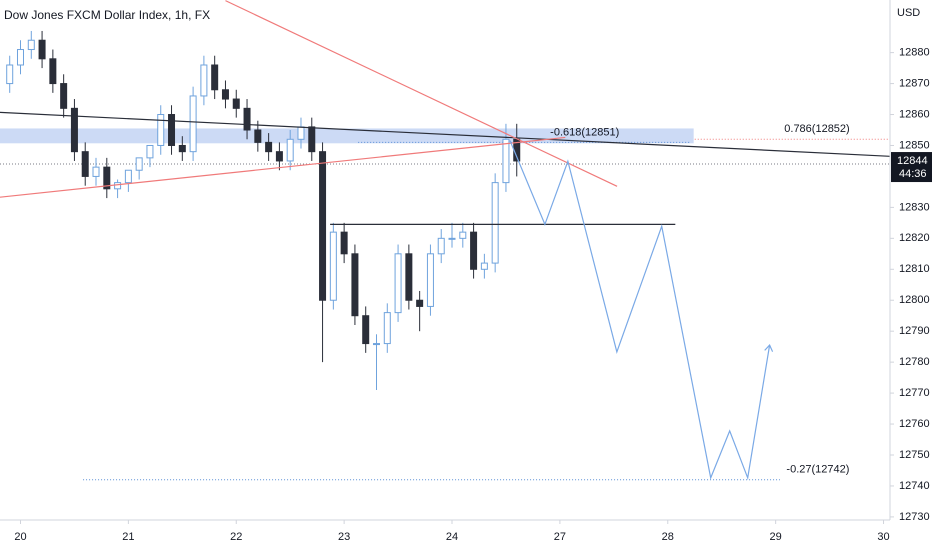 The width and height of the screenshot is (932, 550). What do you see at coordinates (236, 537) in the screenshot?
I see `x-tick-label: 22` at bounding box center [236, 537].